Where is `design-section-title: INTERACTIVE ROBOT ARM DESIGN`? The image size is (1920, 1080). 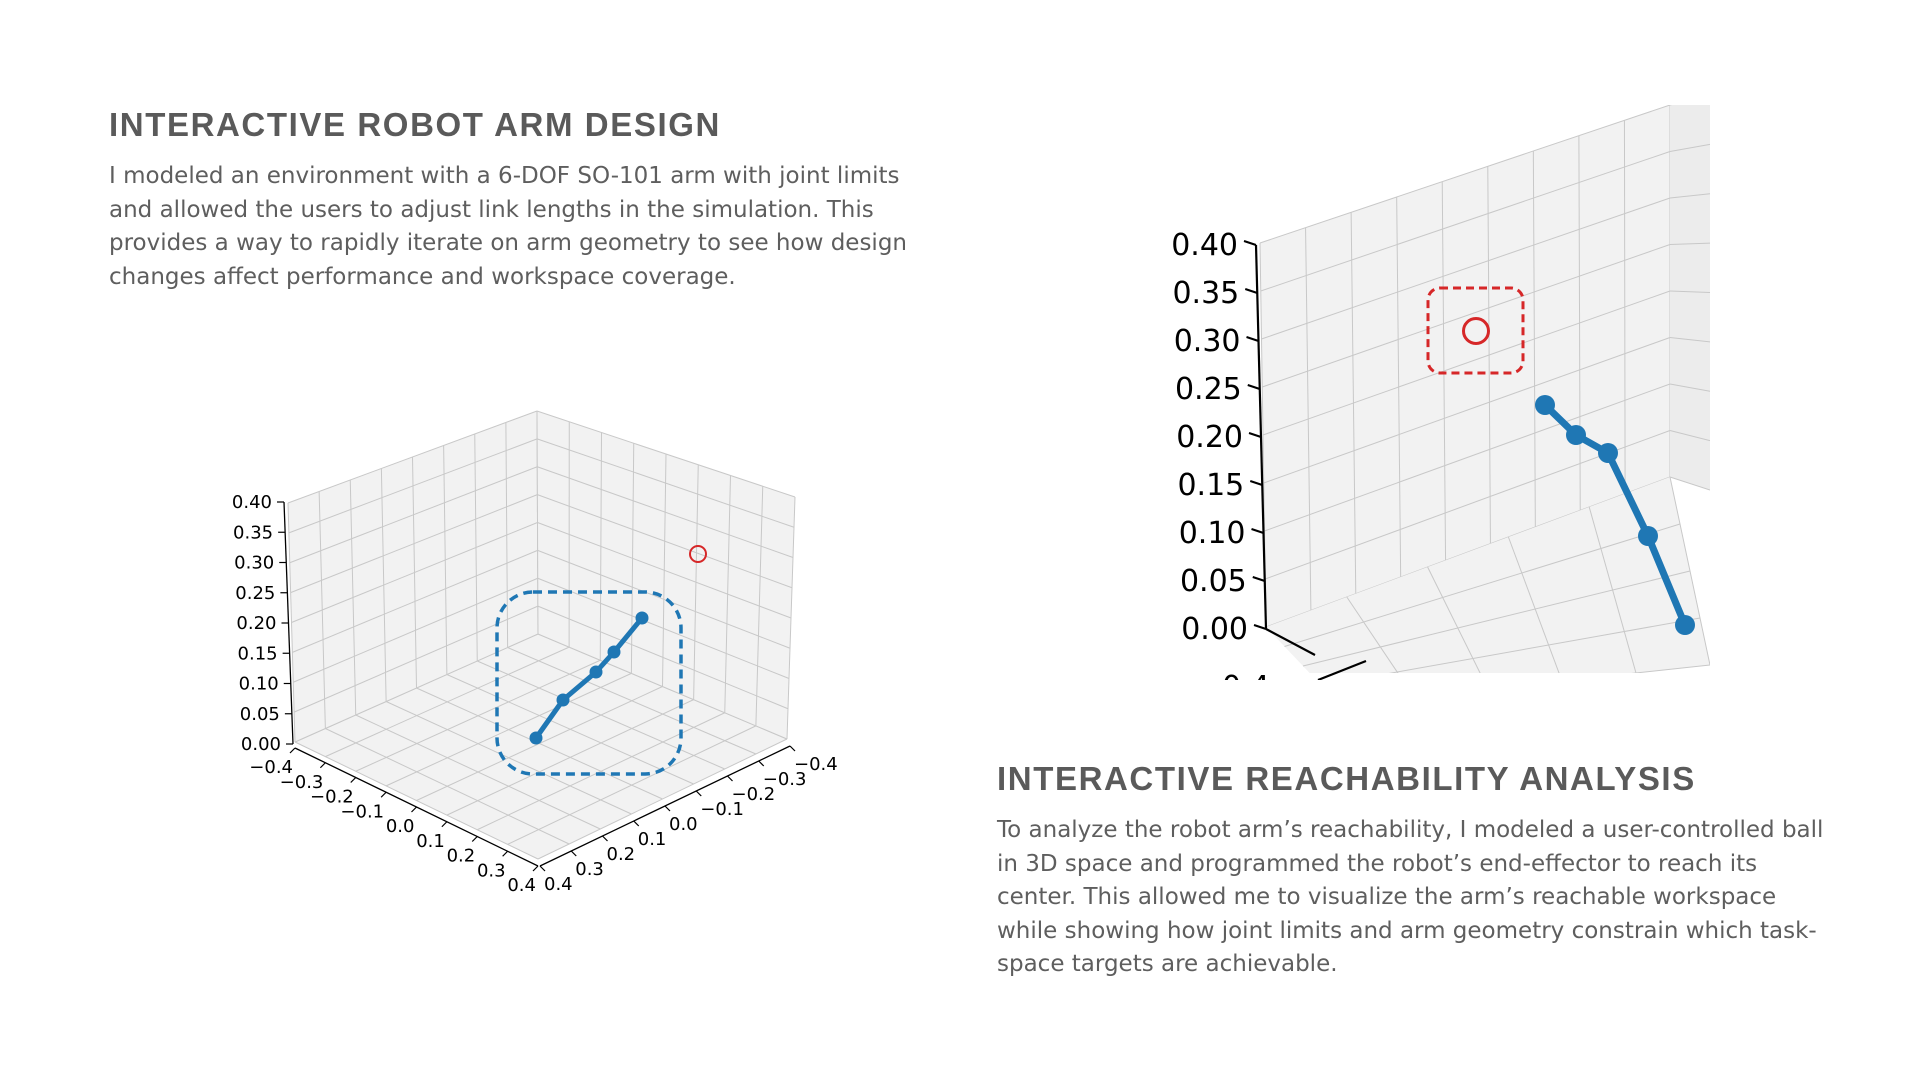 design-section-title: INTERACTIVE ROBOT ARM DESIGN is located at coordinates (415, 124).